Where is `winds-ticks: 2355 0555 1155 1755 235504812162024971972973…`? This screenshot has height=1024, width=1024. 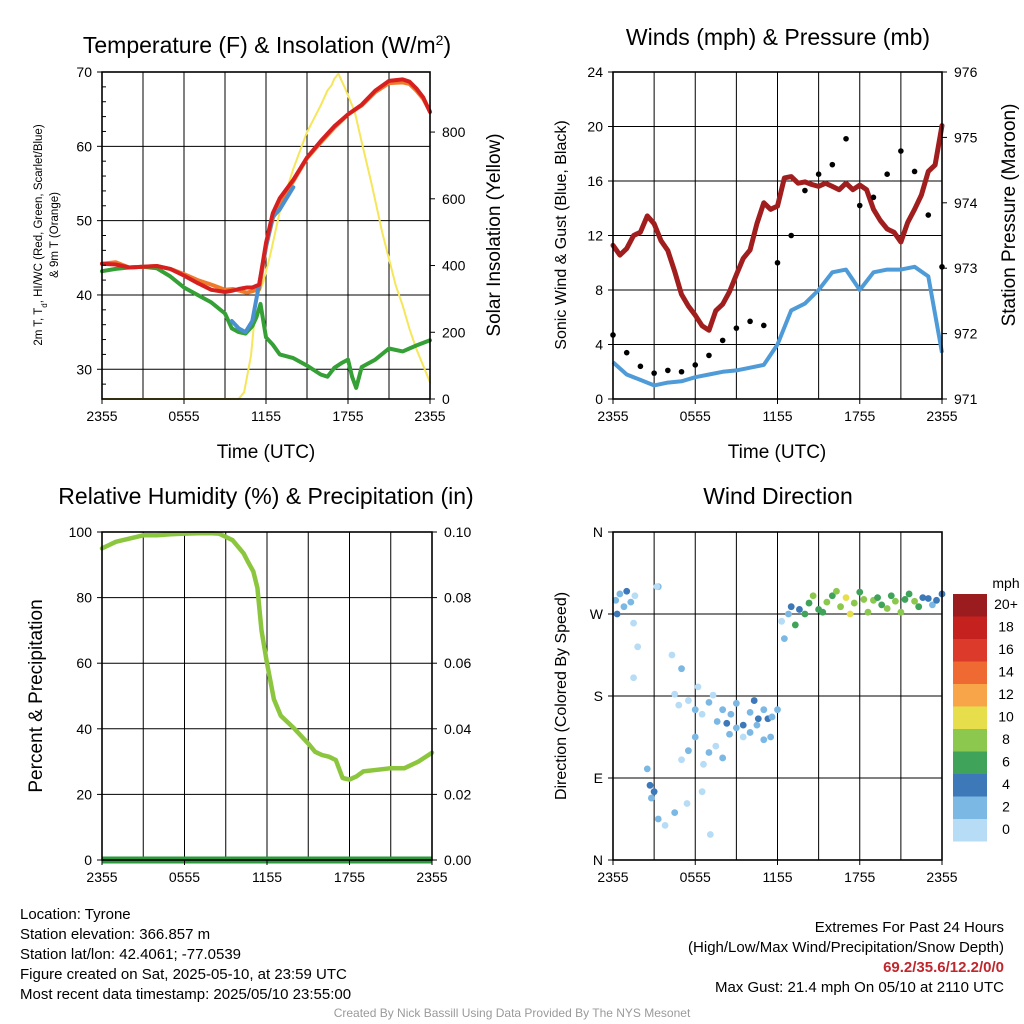 winds-ticks: 2355 0555 1155 1755 235504812162024971972973… is located at coordinates (782, 244).